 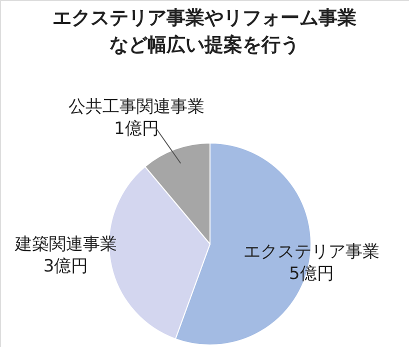 What do you see at coordinates (311, 252) in the screenshot?
I see `slice-label: エクステリア事業` at bounding box center [311, 252].